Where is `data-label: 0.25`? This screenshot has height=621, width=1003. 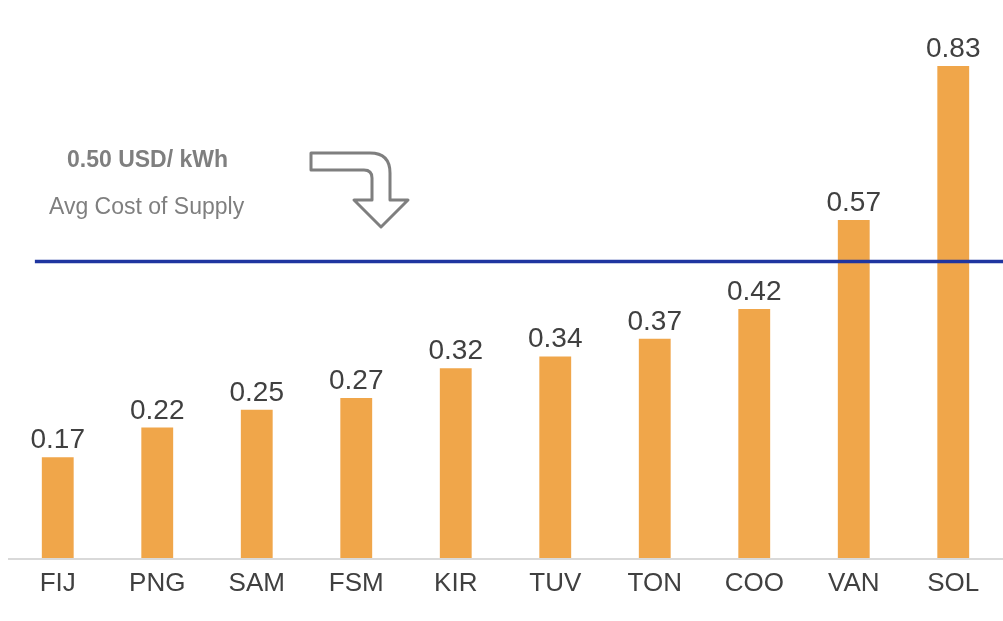
data-label: 0.25 is located at coordinates (256, 391).